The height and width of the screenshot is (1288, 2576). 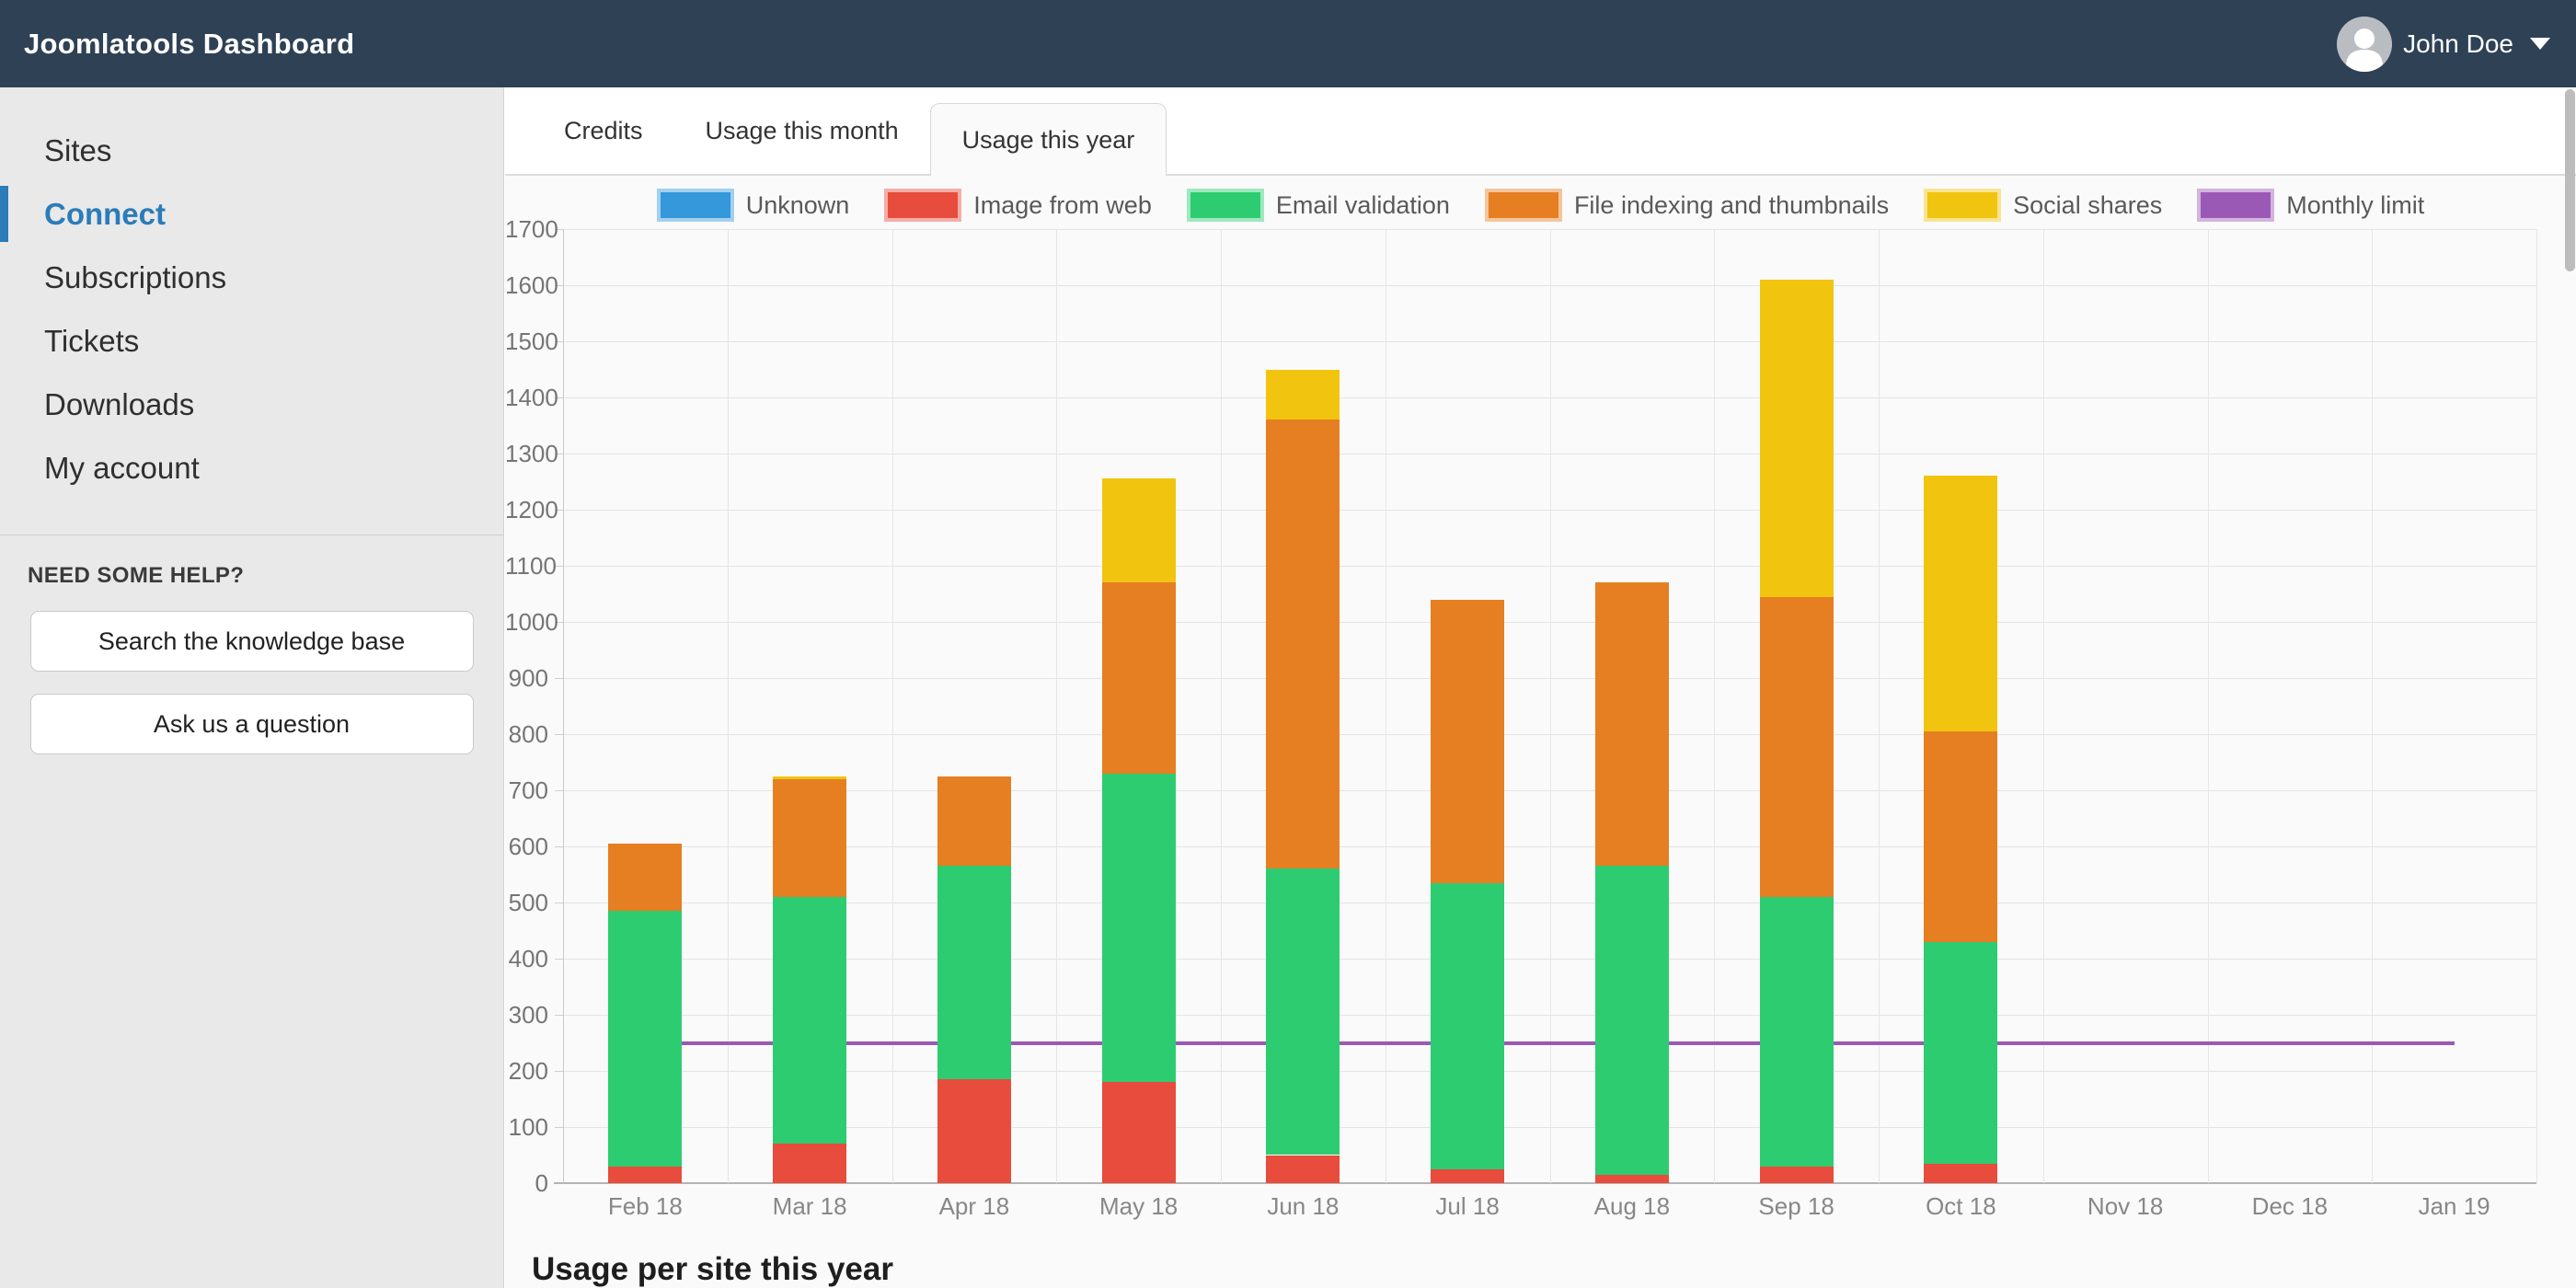 What do you see at coordinates (1138, 1206) in the screenshot?
I see `x-axis-label-may-18: May 18` at bounding box center [1138, 1206].